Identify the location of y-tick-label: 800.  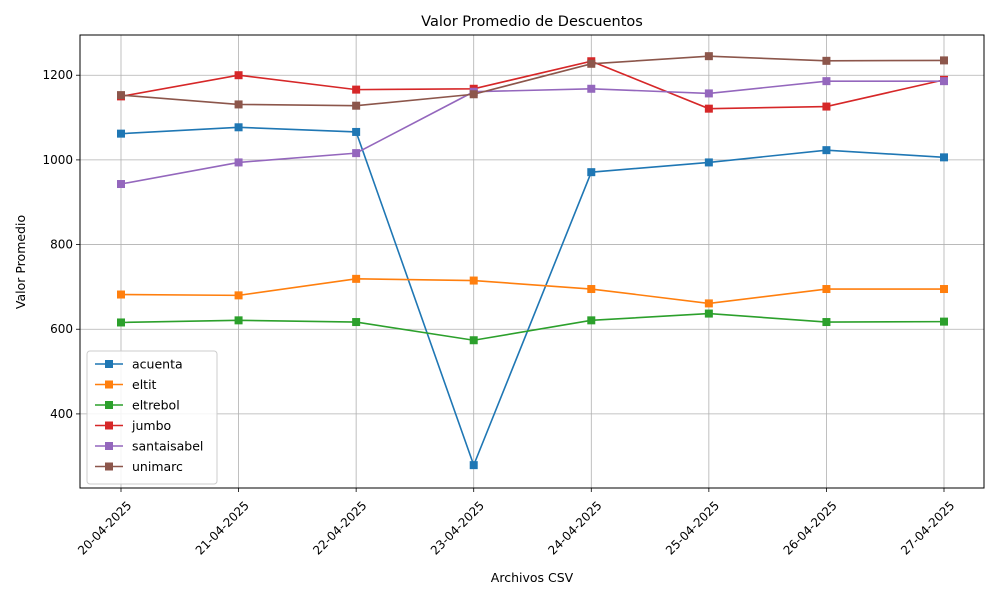
(61, 245).